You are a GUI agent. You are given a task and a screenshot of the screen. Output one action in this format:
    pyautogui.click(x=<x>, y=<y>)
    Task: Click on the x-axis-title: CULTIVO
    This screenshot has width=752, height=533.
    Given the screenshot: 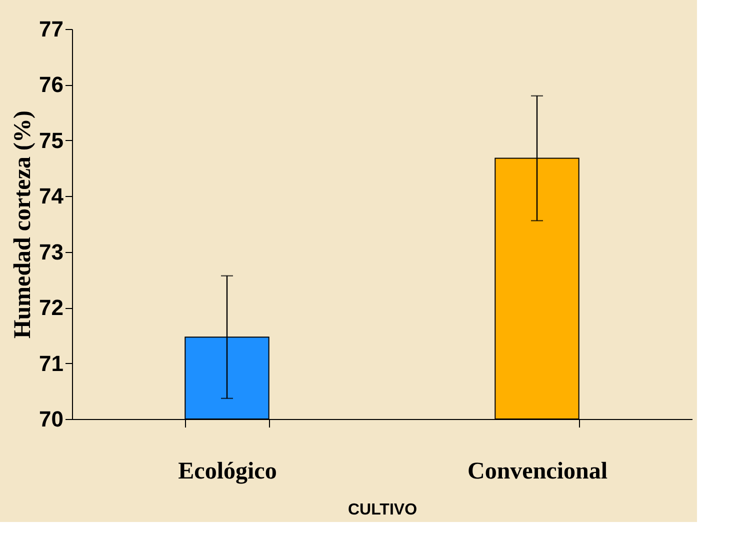 What is the action you would take?
    pyautogui.click(x=383, y=510)
    